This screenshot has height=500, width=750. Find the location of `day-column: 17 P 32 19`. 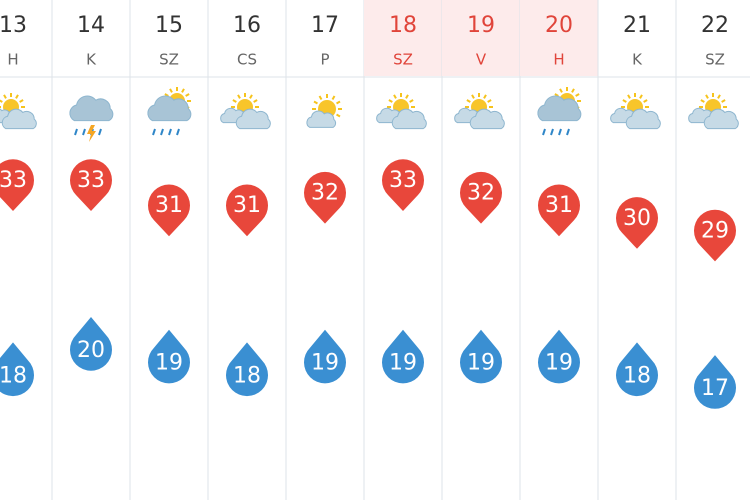

day-column: 17 P 32 19 is located at coordinates (334, 250).